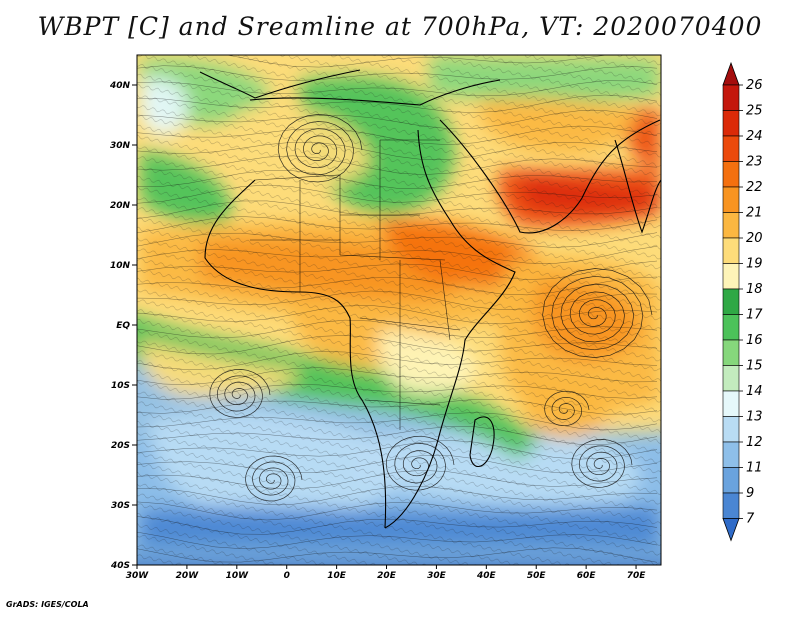 The height and width of the screenshot is (618, 800). What do you see at coordinates (240, 393) in the screenshot?
I see `vortex-south-atlantic-north` at bounding box center [240, 393].